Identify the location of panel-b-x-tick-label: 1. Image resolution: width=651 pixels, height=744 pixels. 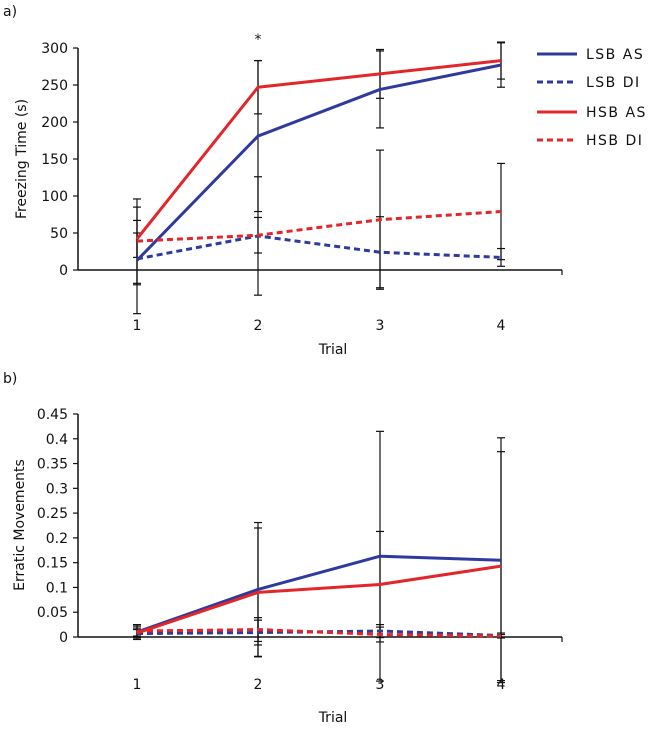
(137, 685).